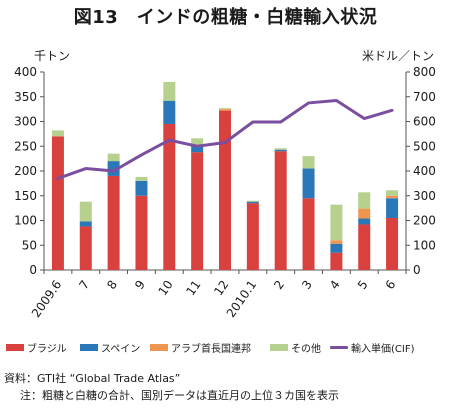  I want to click on legend-label-other: その他, so click(306, 349).